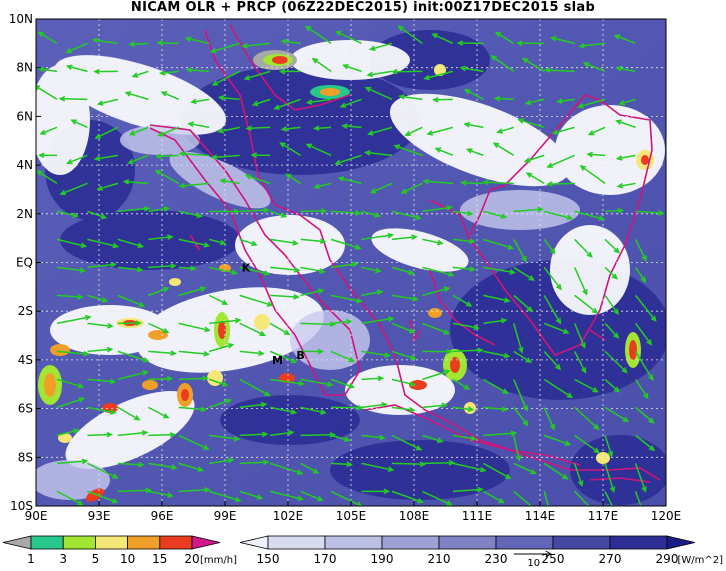 This screenshot has width=726, height=571. I want to click on x-tick-label: 111E, so click(477, 516).